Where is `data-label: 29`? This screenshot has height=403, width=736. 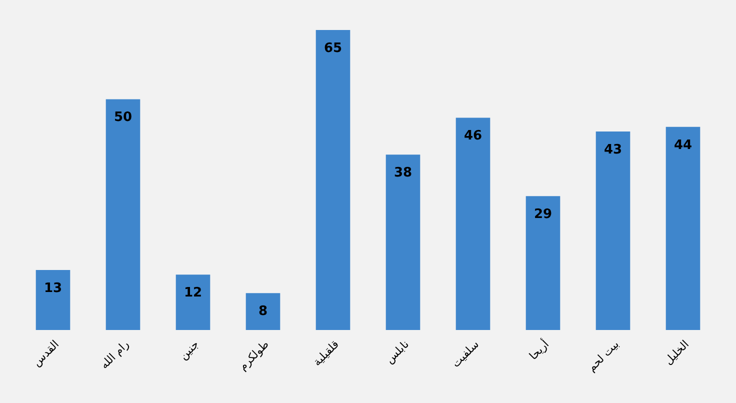 data-label: 29 is located at coordinates (543, 214).